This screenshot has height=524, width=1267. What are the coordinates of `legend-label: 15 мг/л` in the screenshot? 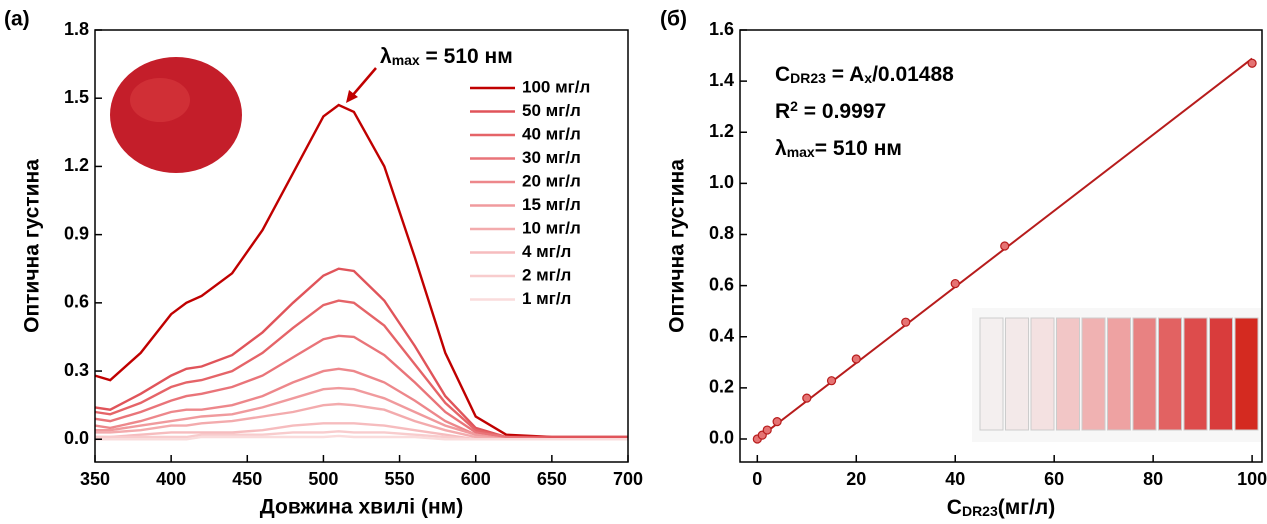 It's located at (551, 204).